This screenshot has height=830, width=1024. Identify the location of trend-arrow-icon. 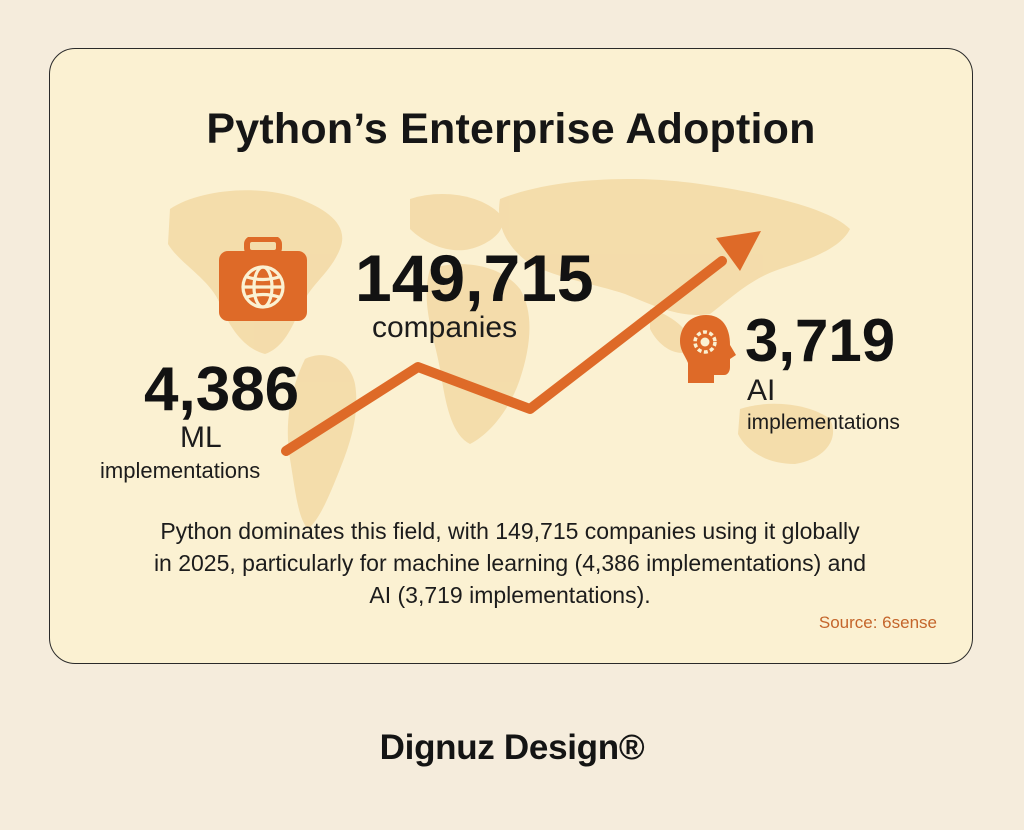
(521, 343).